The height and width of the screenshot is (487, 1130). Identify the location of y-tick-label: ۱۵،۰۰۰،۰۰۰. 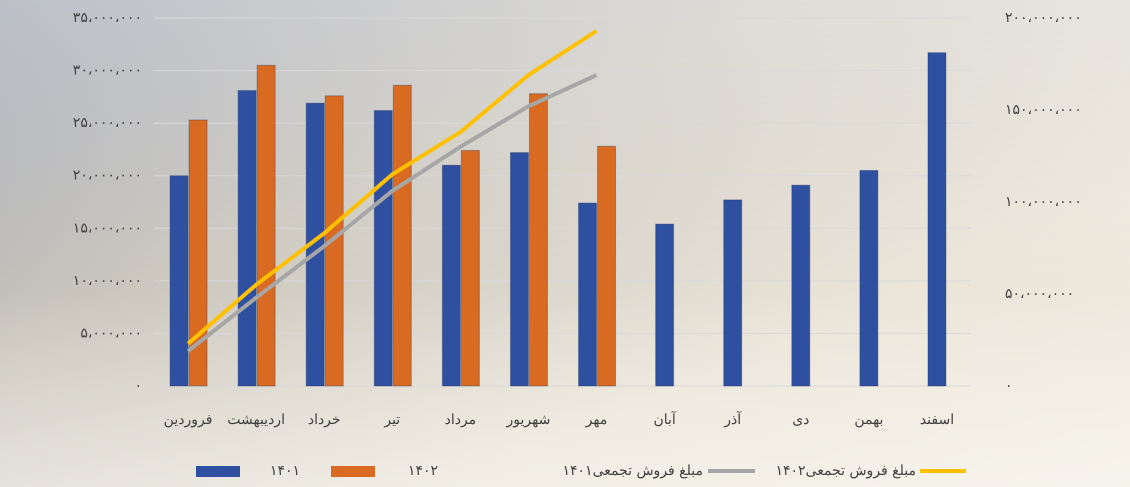
(107, 228).